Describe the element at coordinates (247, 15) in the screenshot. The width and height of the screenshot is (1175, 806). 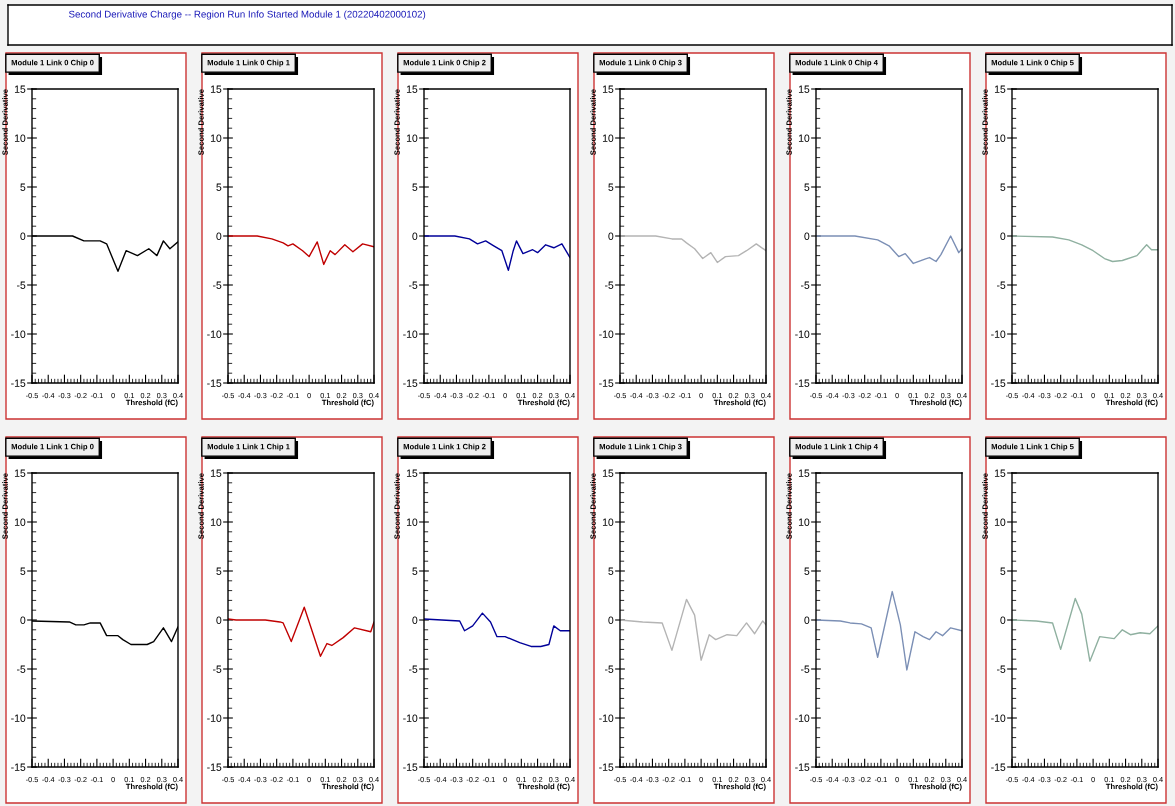
I see `text: Second Derivative Charge -- Region Run Info Started Module 1 (20220402000102)` at that location.